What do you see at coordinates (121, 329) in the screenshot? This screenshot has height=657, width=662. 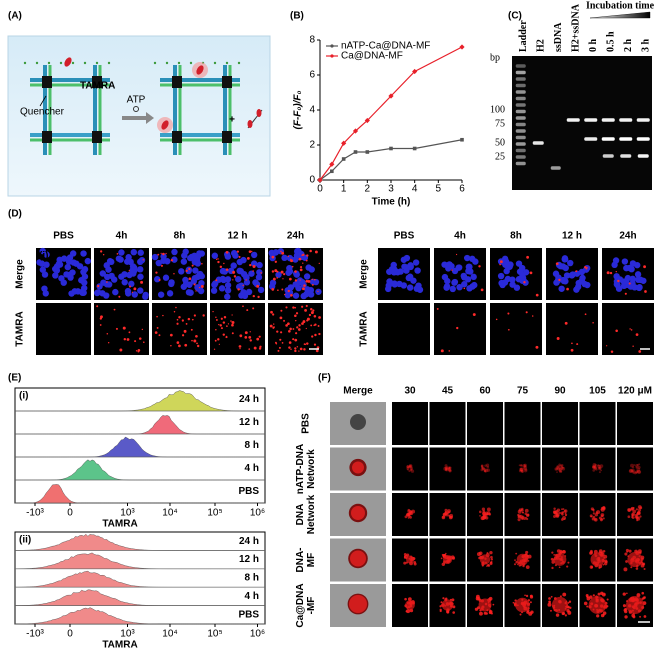 I see `micrograph` at bounding box center [121, 329].